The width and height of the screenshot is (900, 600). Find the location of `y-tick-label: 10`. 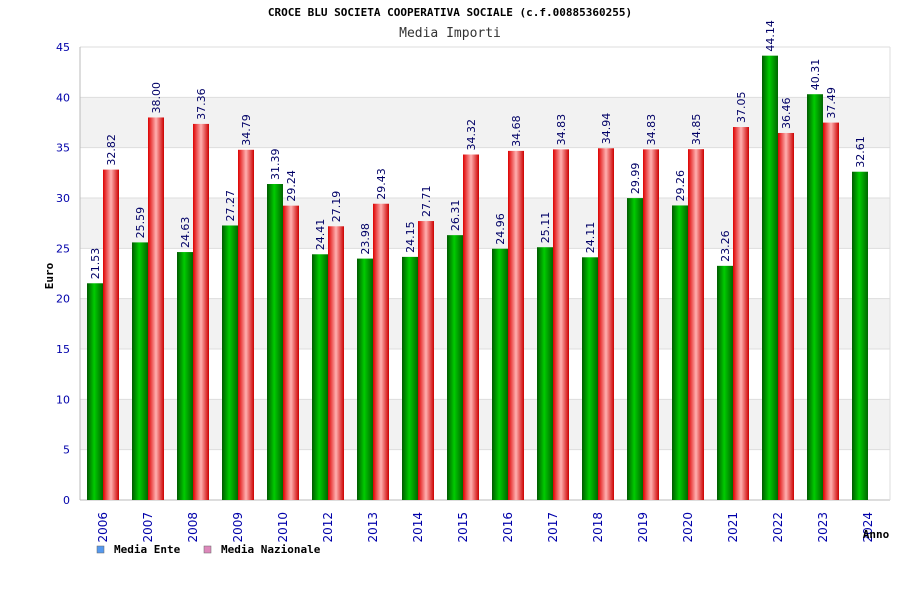

y-tick-label: 10 is located at coordinates (63, 399).